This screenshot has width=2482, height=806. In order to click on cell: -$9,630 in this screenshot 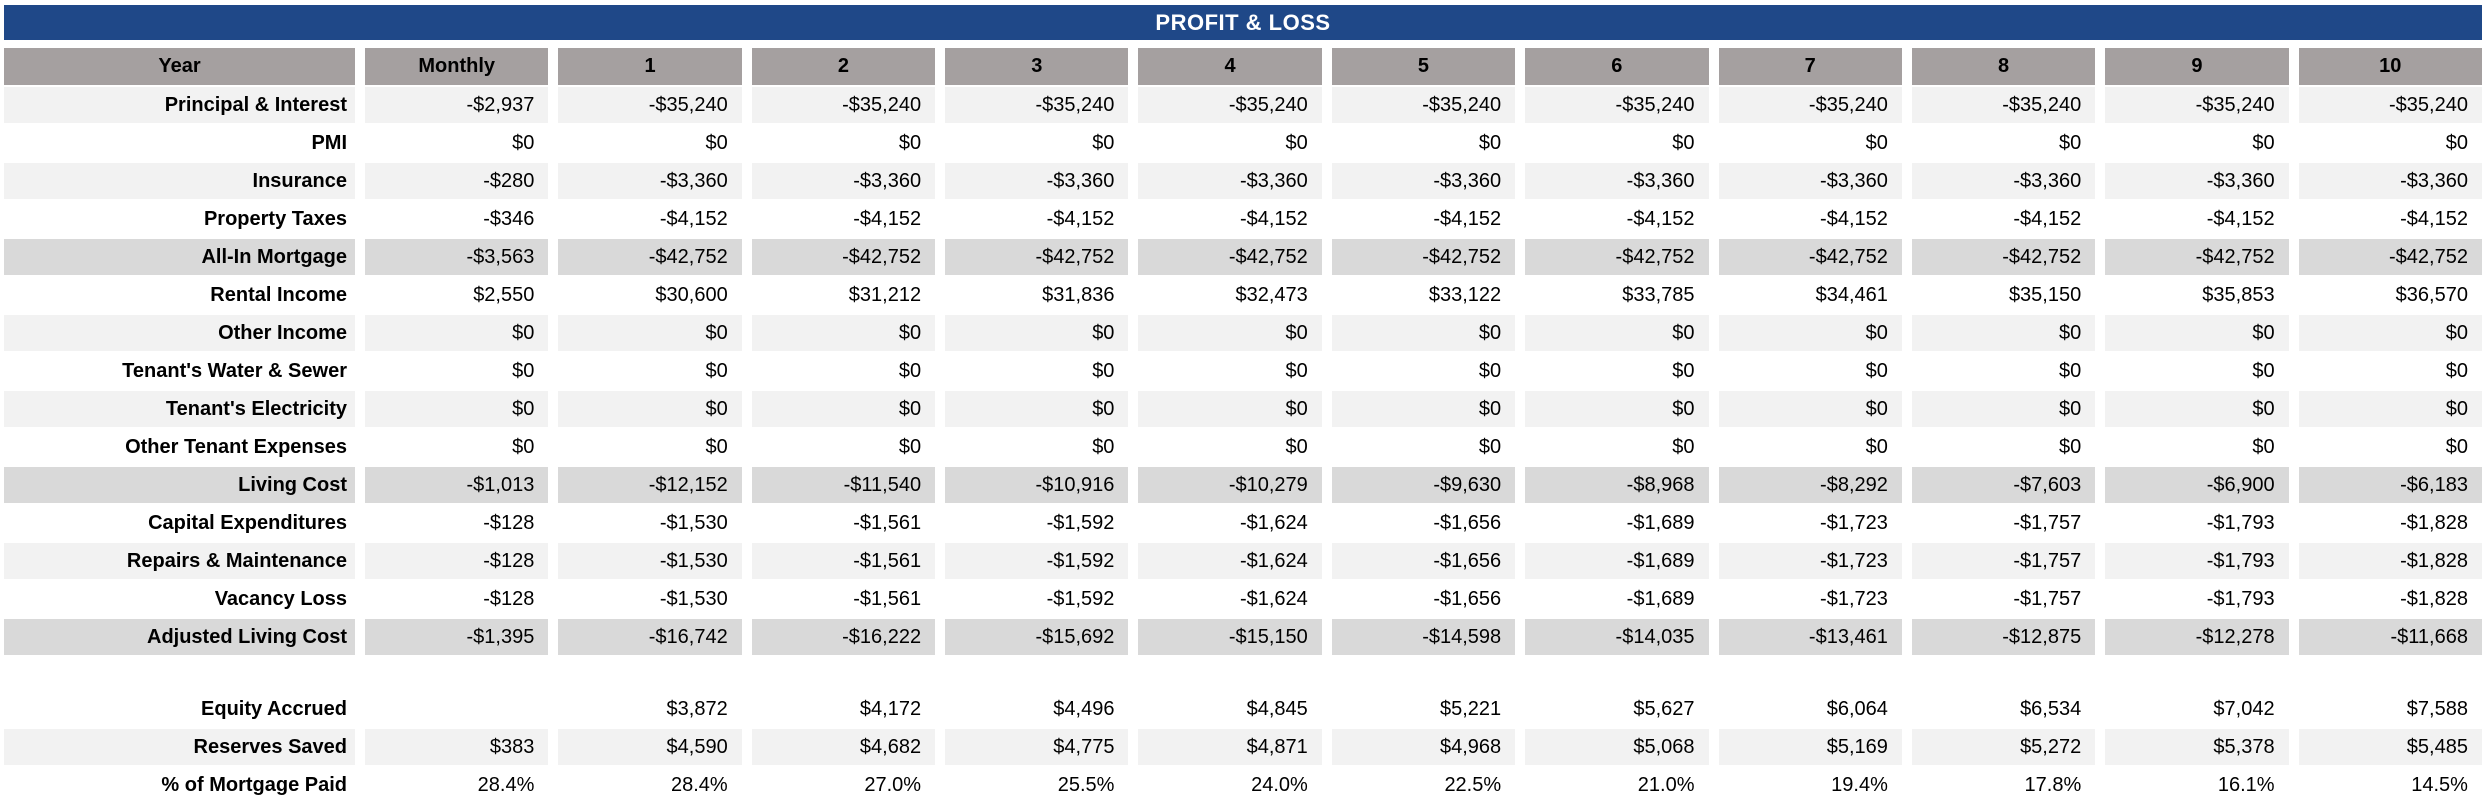, I will do `click(1423, 485)`.